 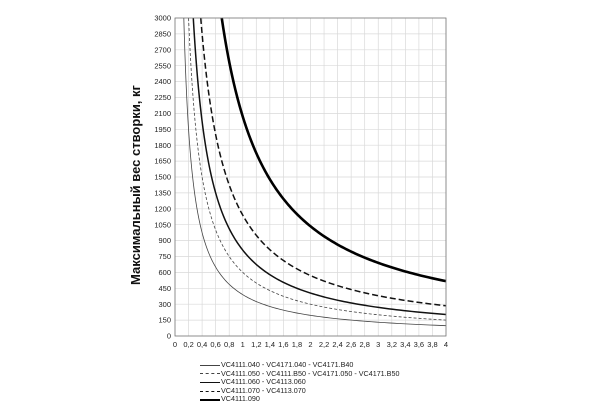 I want to click on y-tick-label: 900, so click(x=164, y=240).